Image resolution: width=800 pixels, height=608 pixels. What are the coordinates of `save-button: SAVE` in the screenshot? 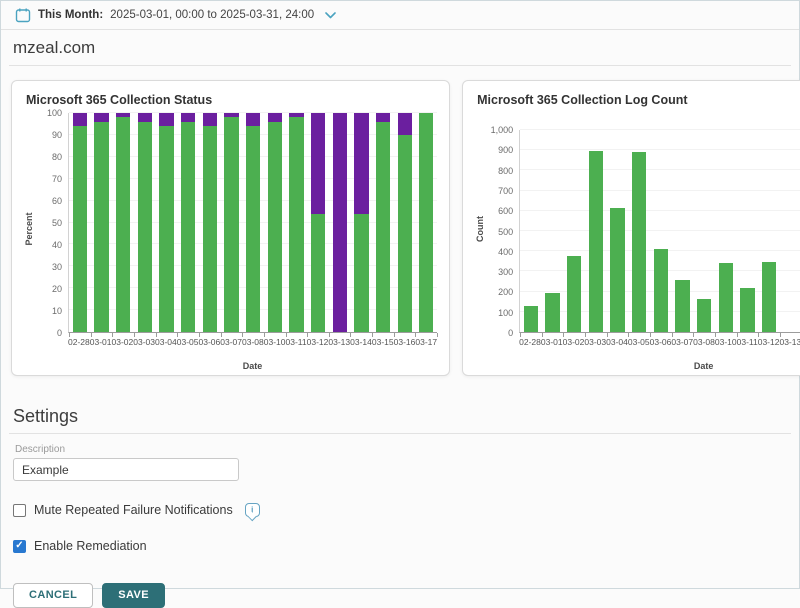 It's located at (133, 595).